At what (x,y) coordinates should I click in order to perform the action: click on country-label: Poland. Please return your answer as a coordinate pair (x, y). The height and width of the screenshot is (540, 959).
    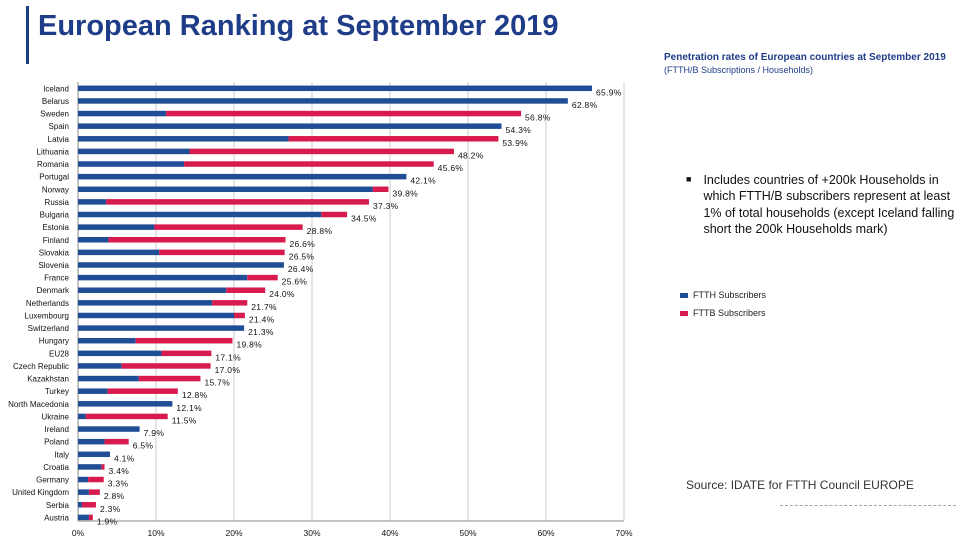
    Looking at the image, I should click on (56, 442).